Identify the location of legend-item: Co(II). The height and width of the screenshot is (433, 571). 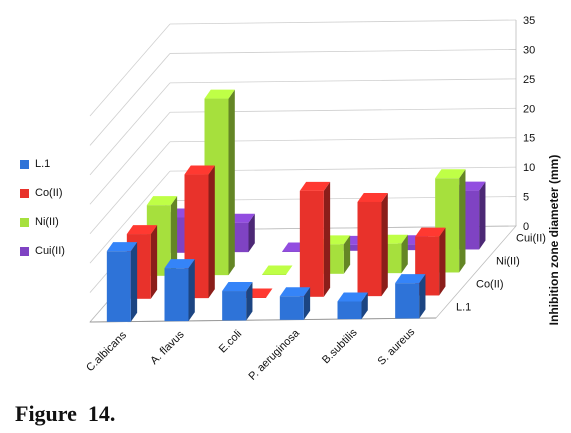
(60, 193).